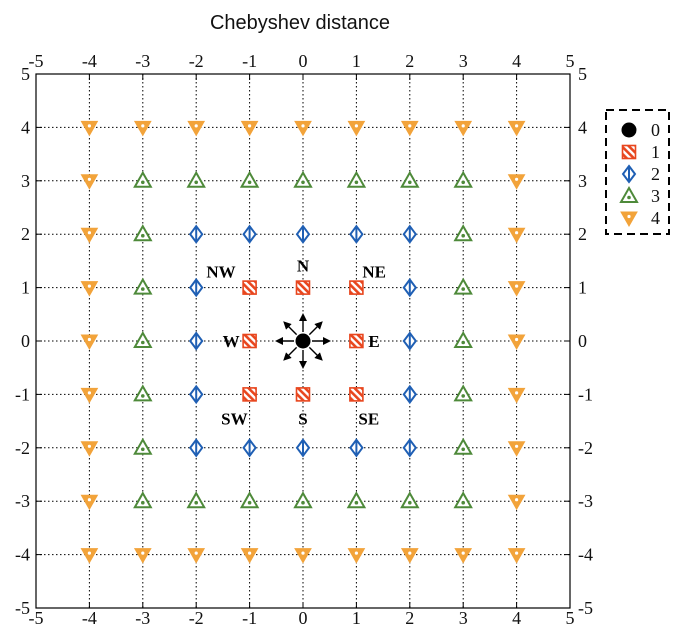 Image resolution: width=679 pixels, height=626 pixels. What do you see at coordinates (25, 74) in the screenshot?
I see `y-tick-label-left: 5` at bounding box center [25, 74].